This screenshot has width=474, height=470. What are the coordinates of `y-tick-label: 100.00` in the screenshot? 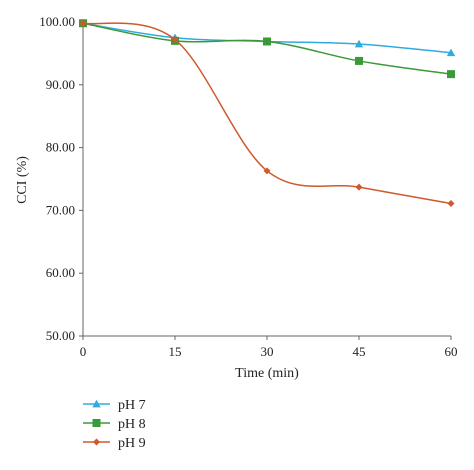 It's located at (57, 21).